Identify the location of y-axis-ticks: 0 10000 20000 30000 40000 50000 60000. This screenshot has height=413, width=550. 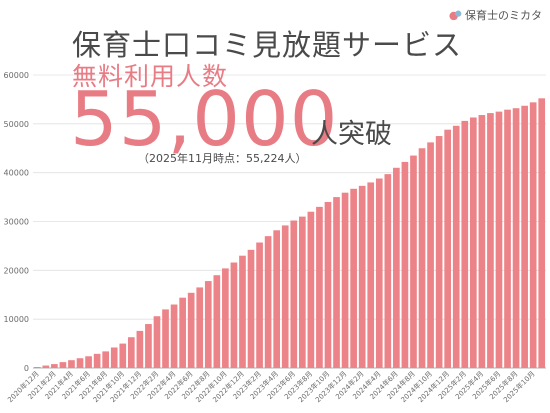
(16, 222).